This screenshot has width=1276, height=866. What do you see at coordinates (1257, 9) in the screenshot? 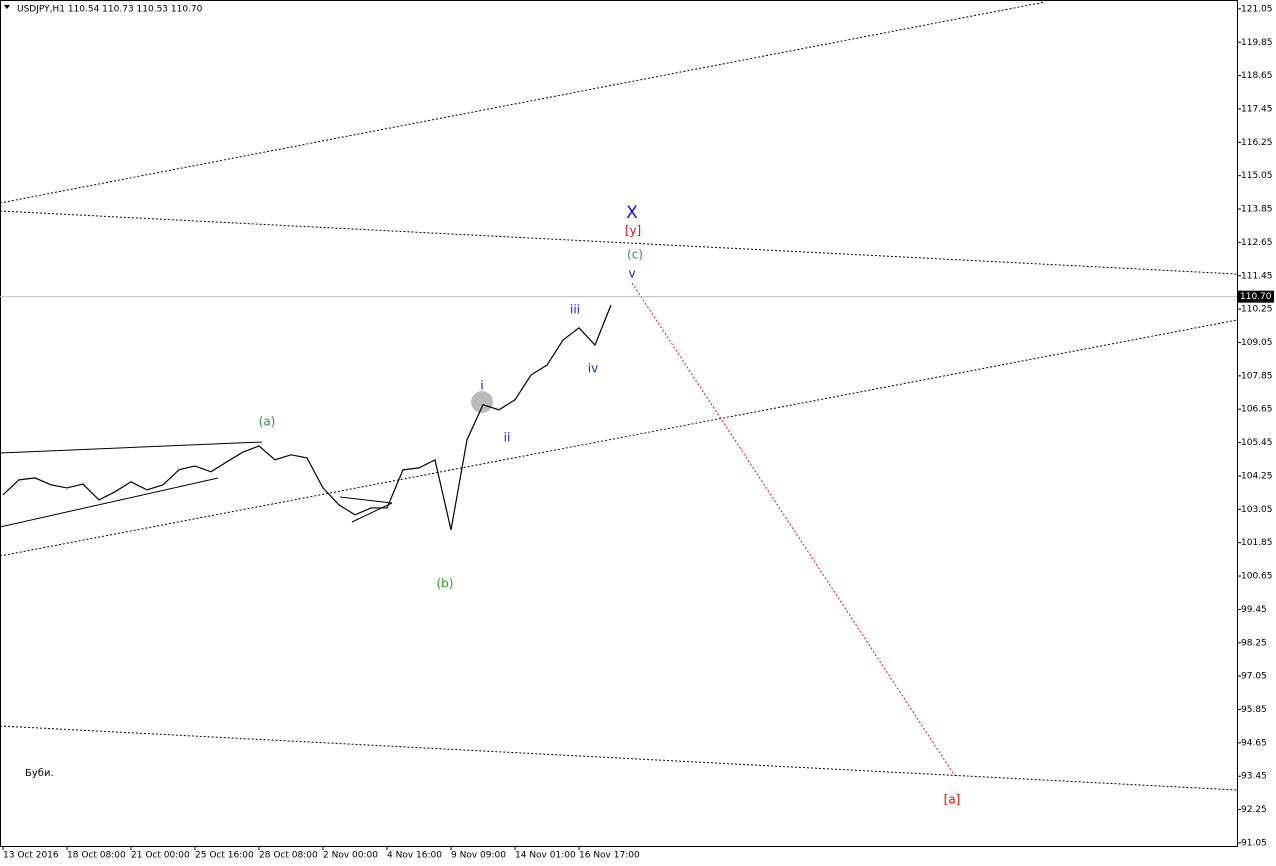
I see `y-tick-label: 121.05` at bounding box center [1257, 9].